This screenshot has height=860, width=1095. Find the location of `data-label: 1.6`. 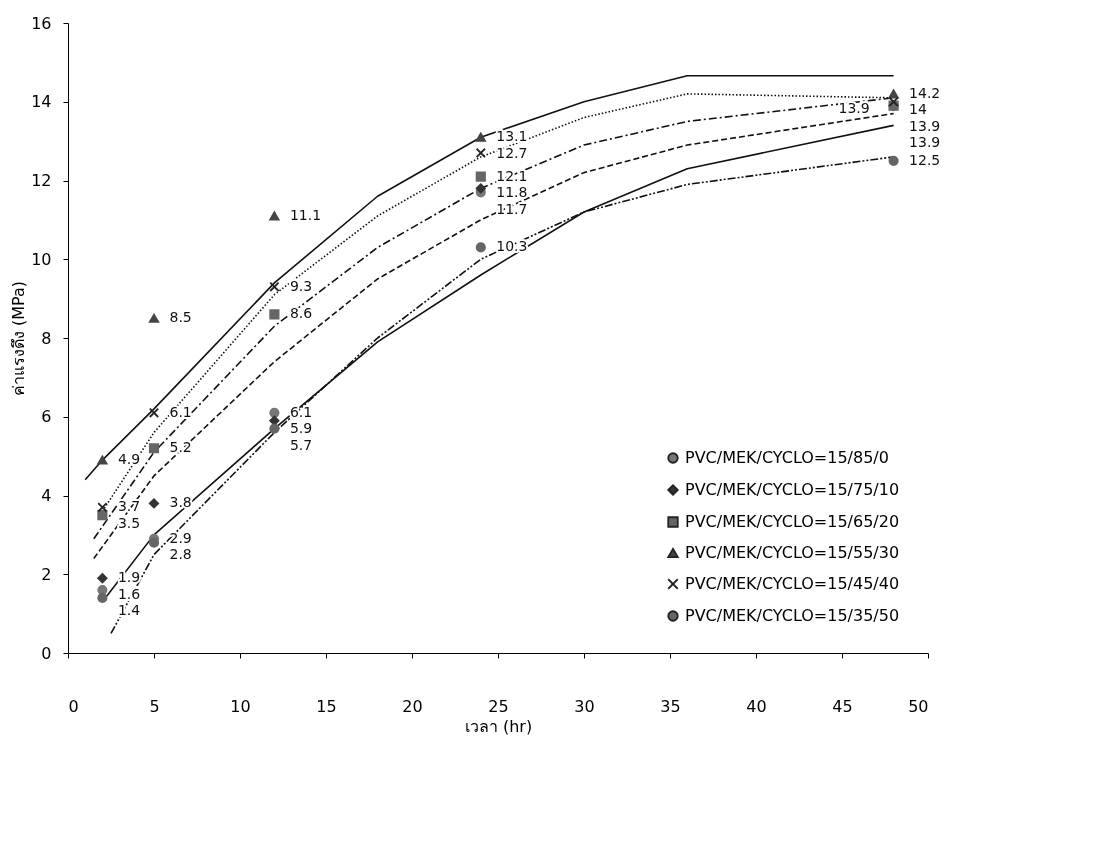

data-label: 1.6 is located at coordinates (129, 593).